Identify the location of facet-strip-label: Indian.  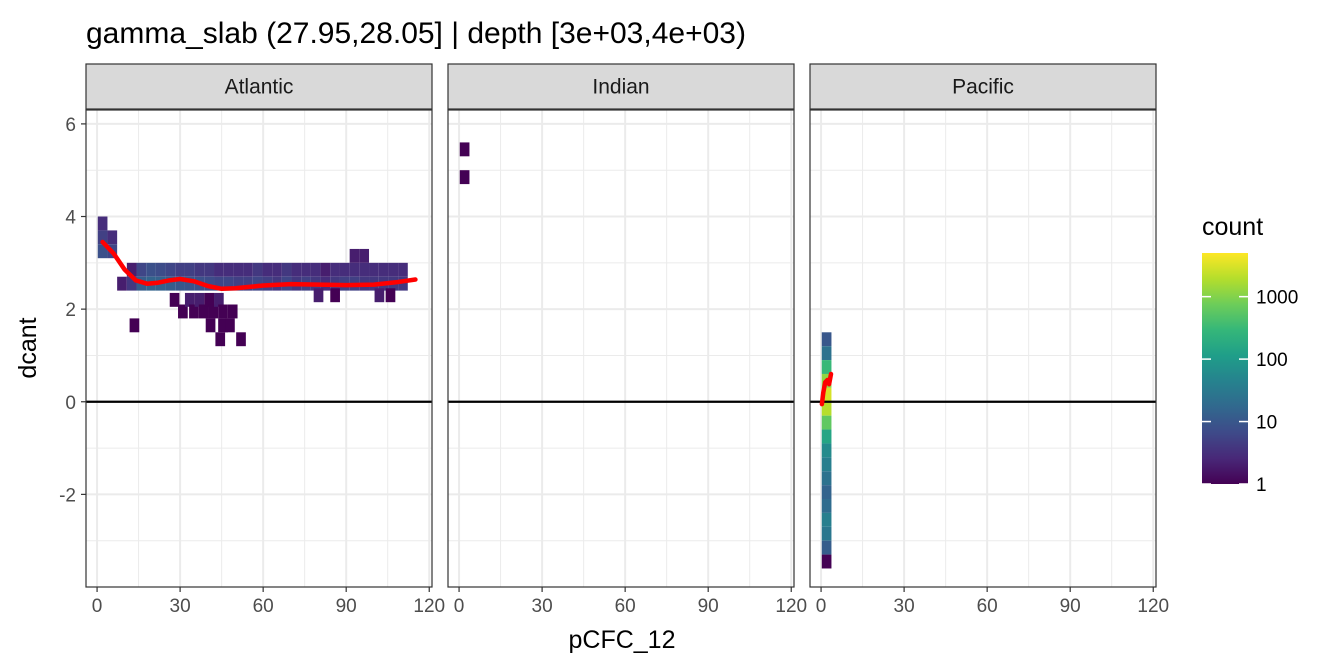
(620, 87).